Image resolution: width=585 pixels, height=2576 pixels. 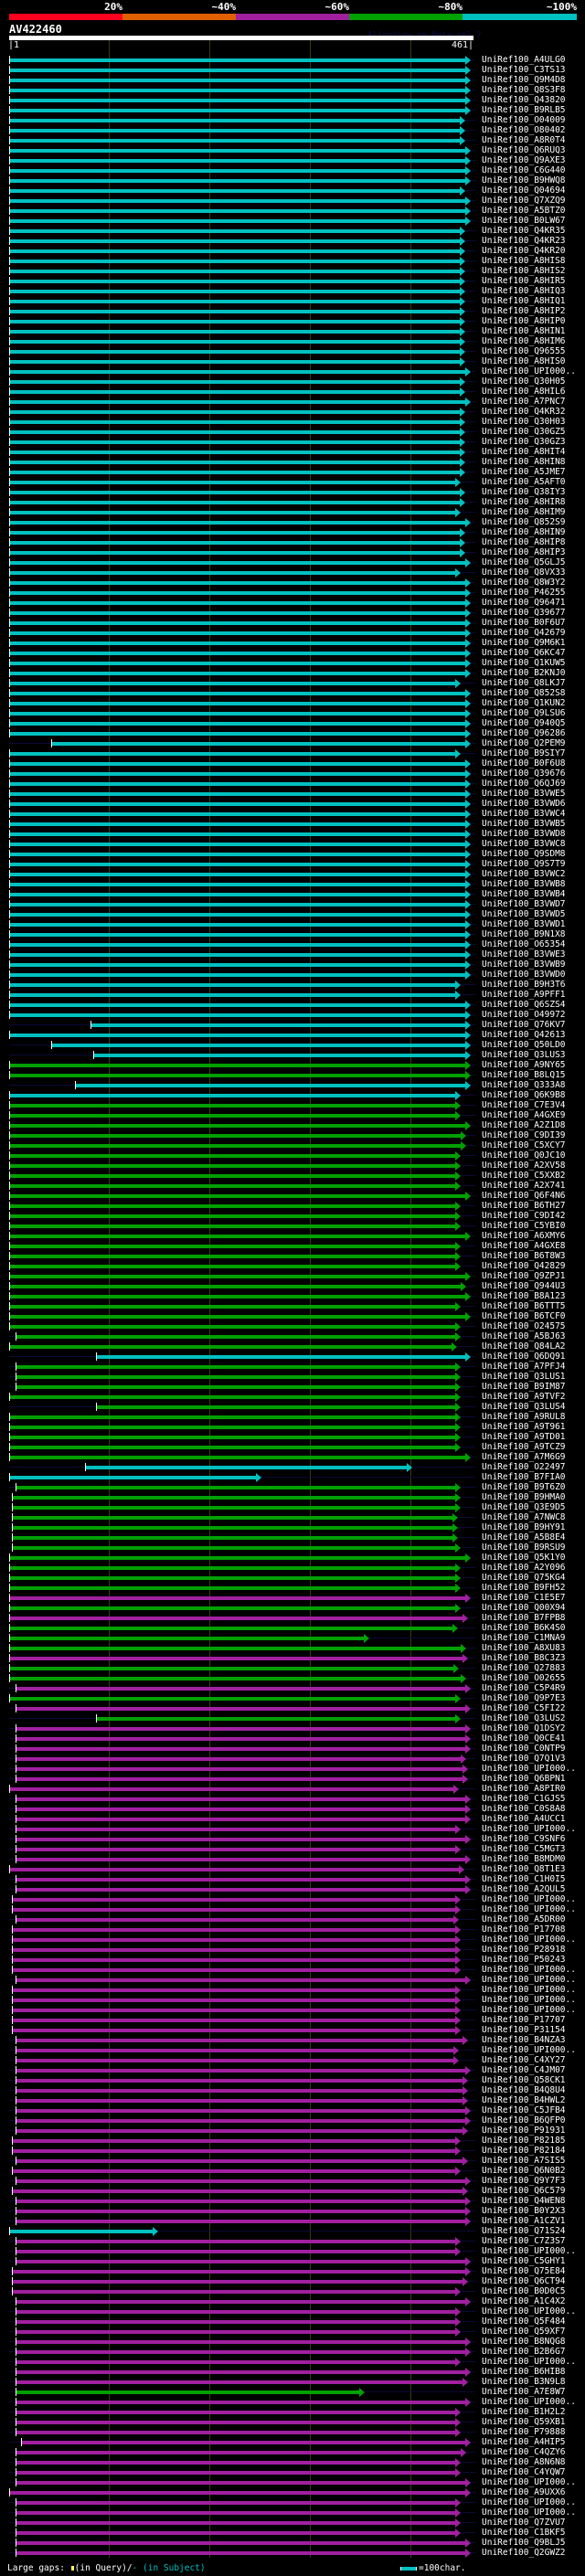 What do you see at coordinates (524, 2422) in the screenshot?
I see `hit-label: UniRef100_Q59XB1` at bounding box center [524, 2422].